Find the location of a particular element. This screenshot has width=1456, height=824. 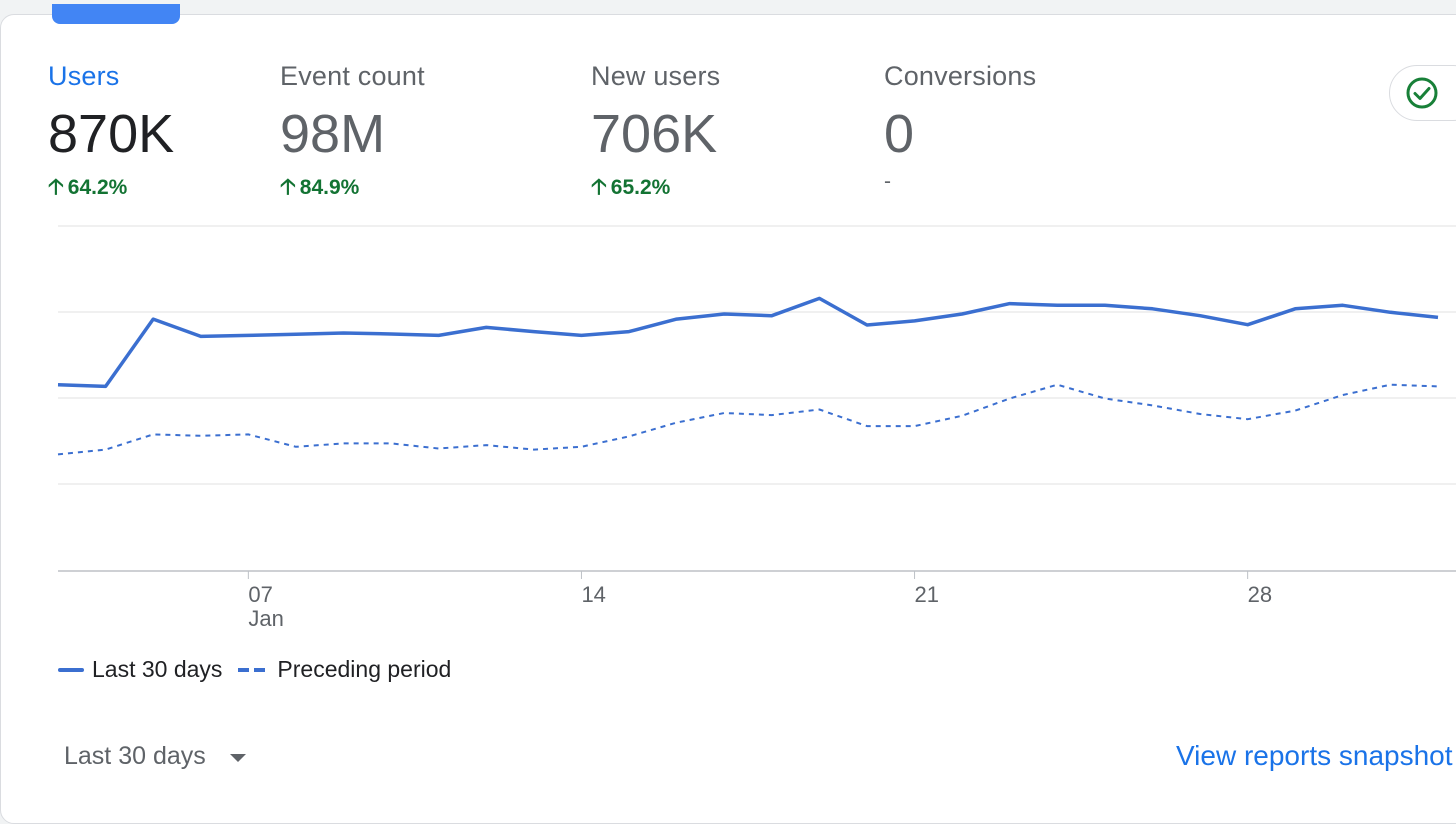

metric-value: 0 is located at coordinates (899, 134).